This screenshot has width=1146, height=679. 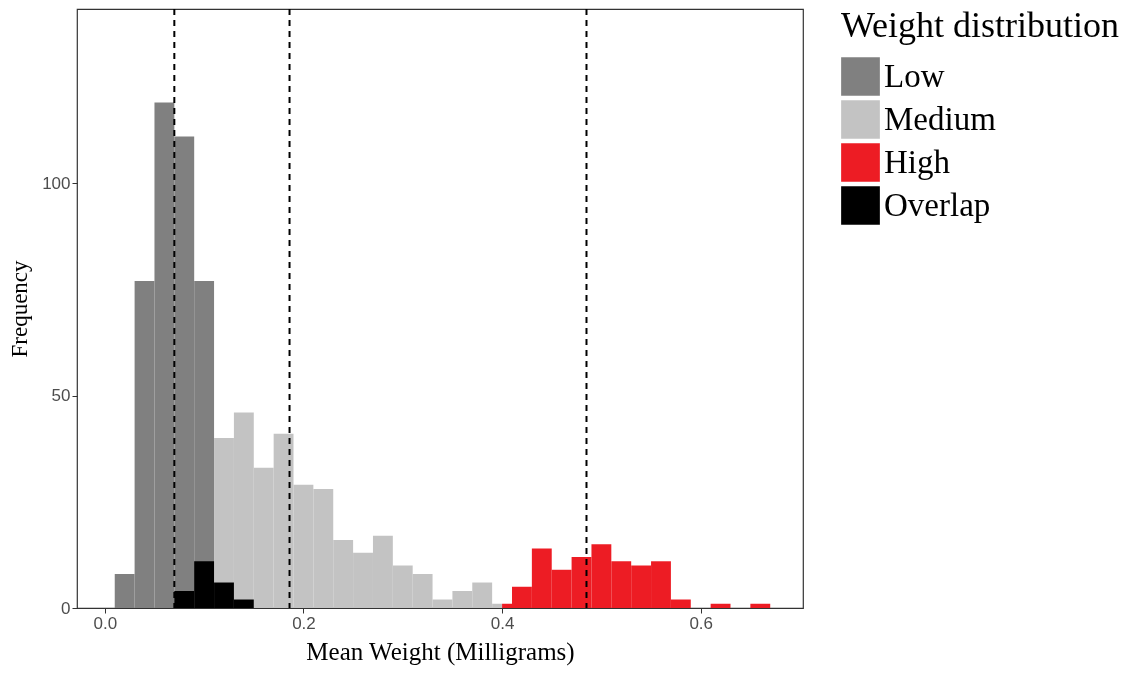 What do you see at coordinates (20, 308) in the screenshot?
I see `y-axis-title: Frequency` at bounding box center [20, 308].